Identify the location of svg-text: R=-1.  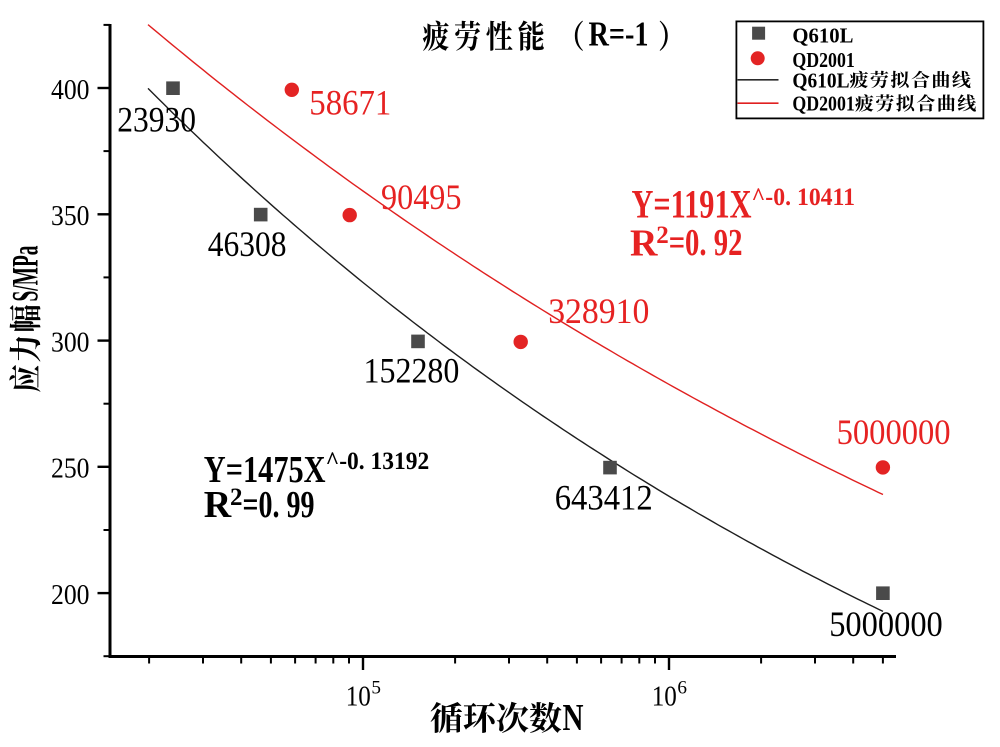
(619, 33).